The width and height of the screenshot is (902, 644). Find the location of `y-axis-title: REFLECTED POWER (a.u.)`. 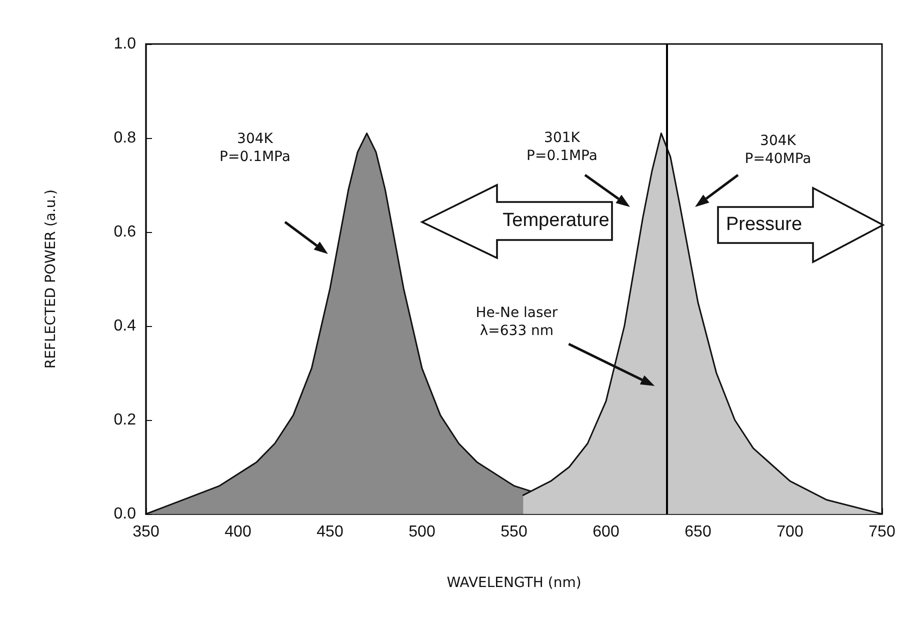

y-axis-title: REFLECTED POWER (a.u.) is located at coordinates (51, 279).